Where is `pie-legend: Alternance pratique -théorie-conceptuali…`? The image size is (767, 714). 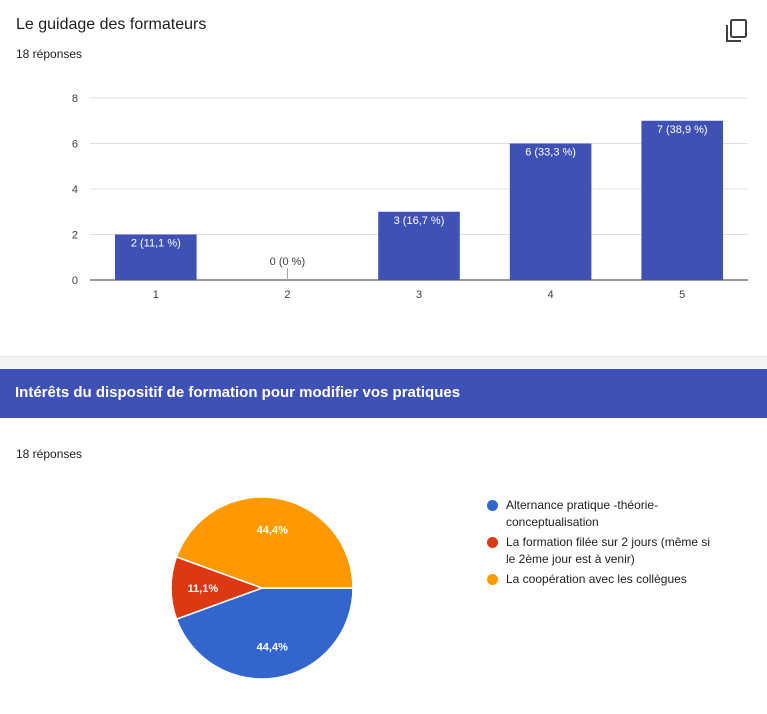
pie-legend: Alternance pratique -théorie-conceptuali… is located at coordinates (607, 544).